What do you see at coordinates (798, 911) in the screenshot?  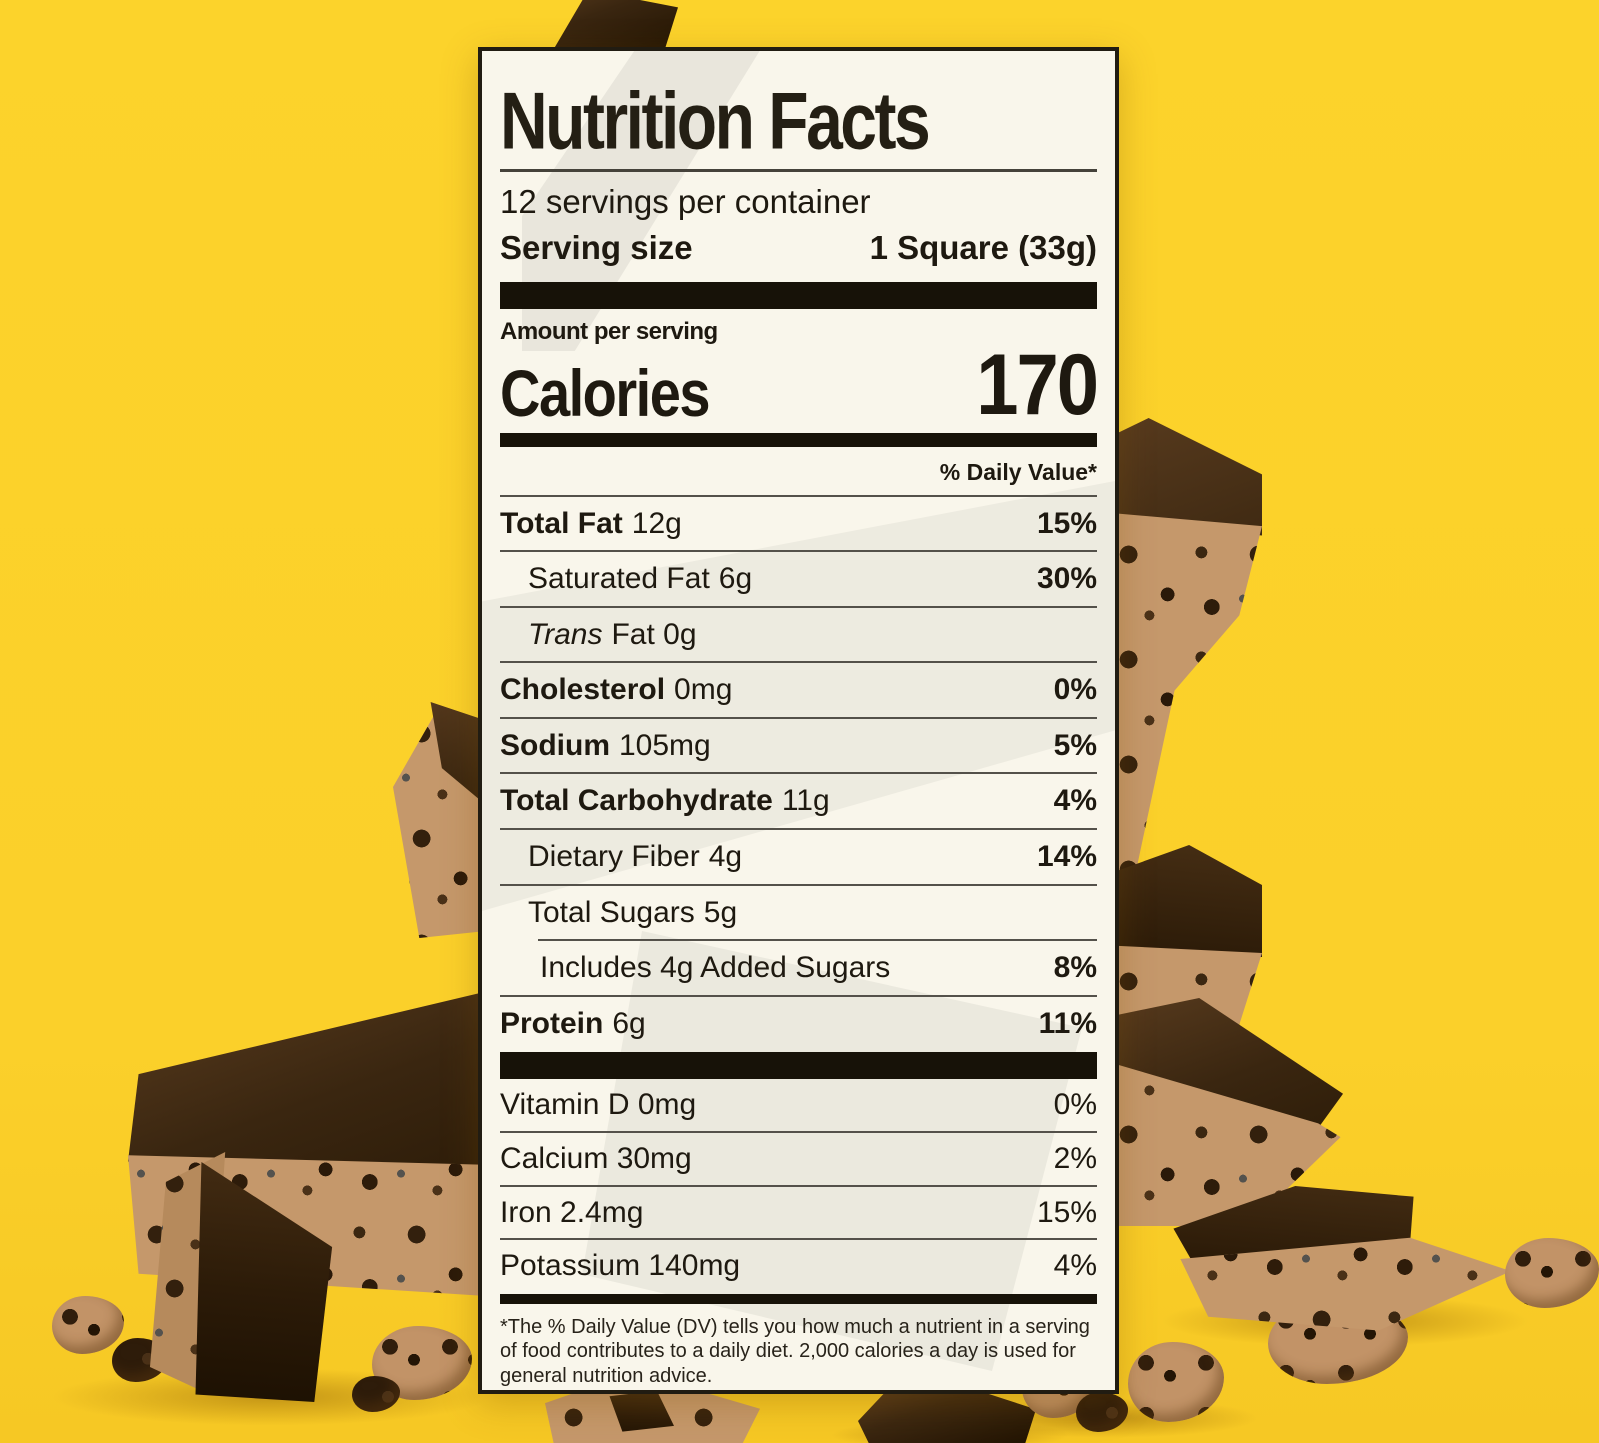 I see `nutrient-row-total-sugars: Total Sugars 5g` at bounding box center [798, 911].